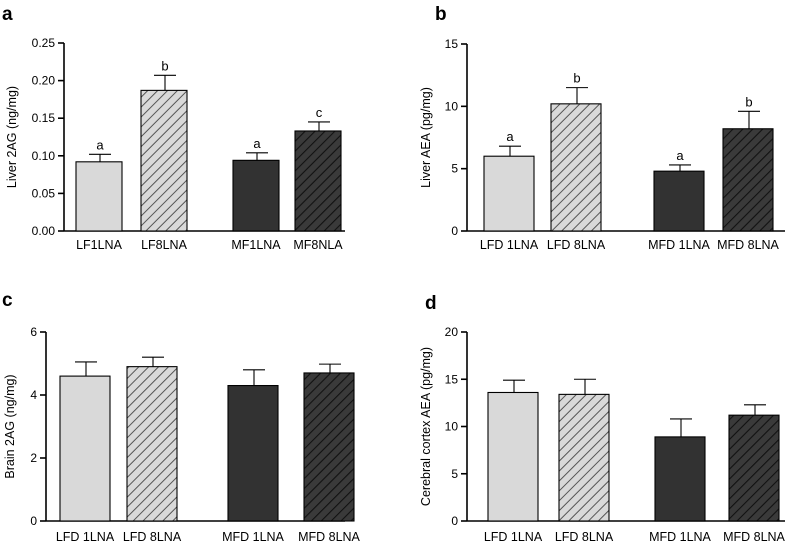 This screenshot has width=798, height=545. Describe the element at coordinates (7, 14) in the screenshot. I see `panel-a-label: a` at that location.